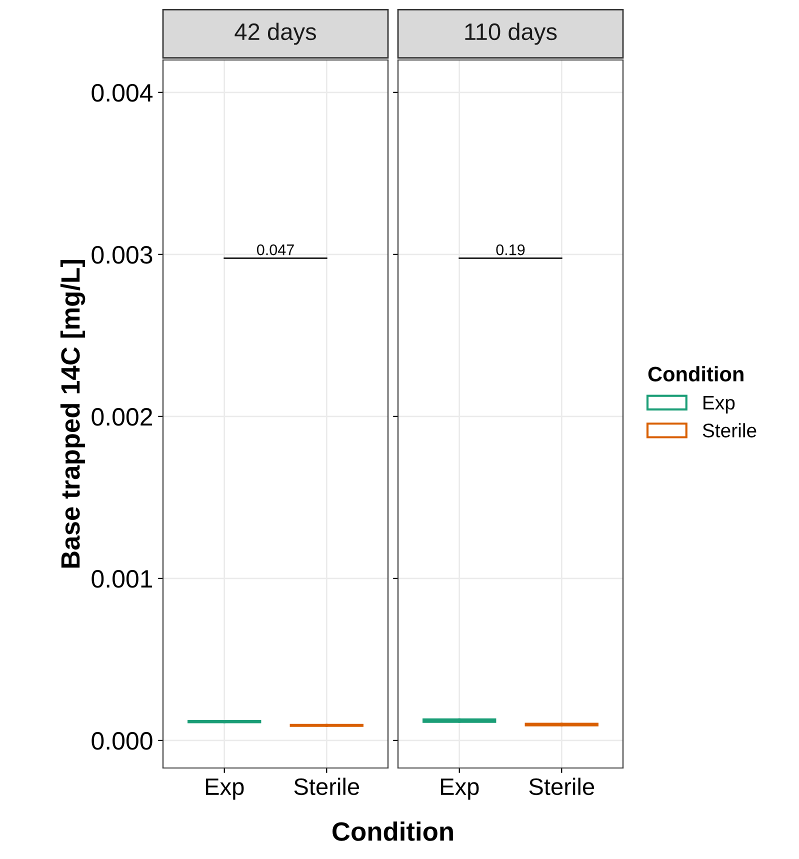 Image resolution: width=799 pixels, height=859 pixels. What do you see at coordinates (510, 250) in the screenshot?
I see `annotation: 0.19` at bounding box center [510, 250].